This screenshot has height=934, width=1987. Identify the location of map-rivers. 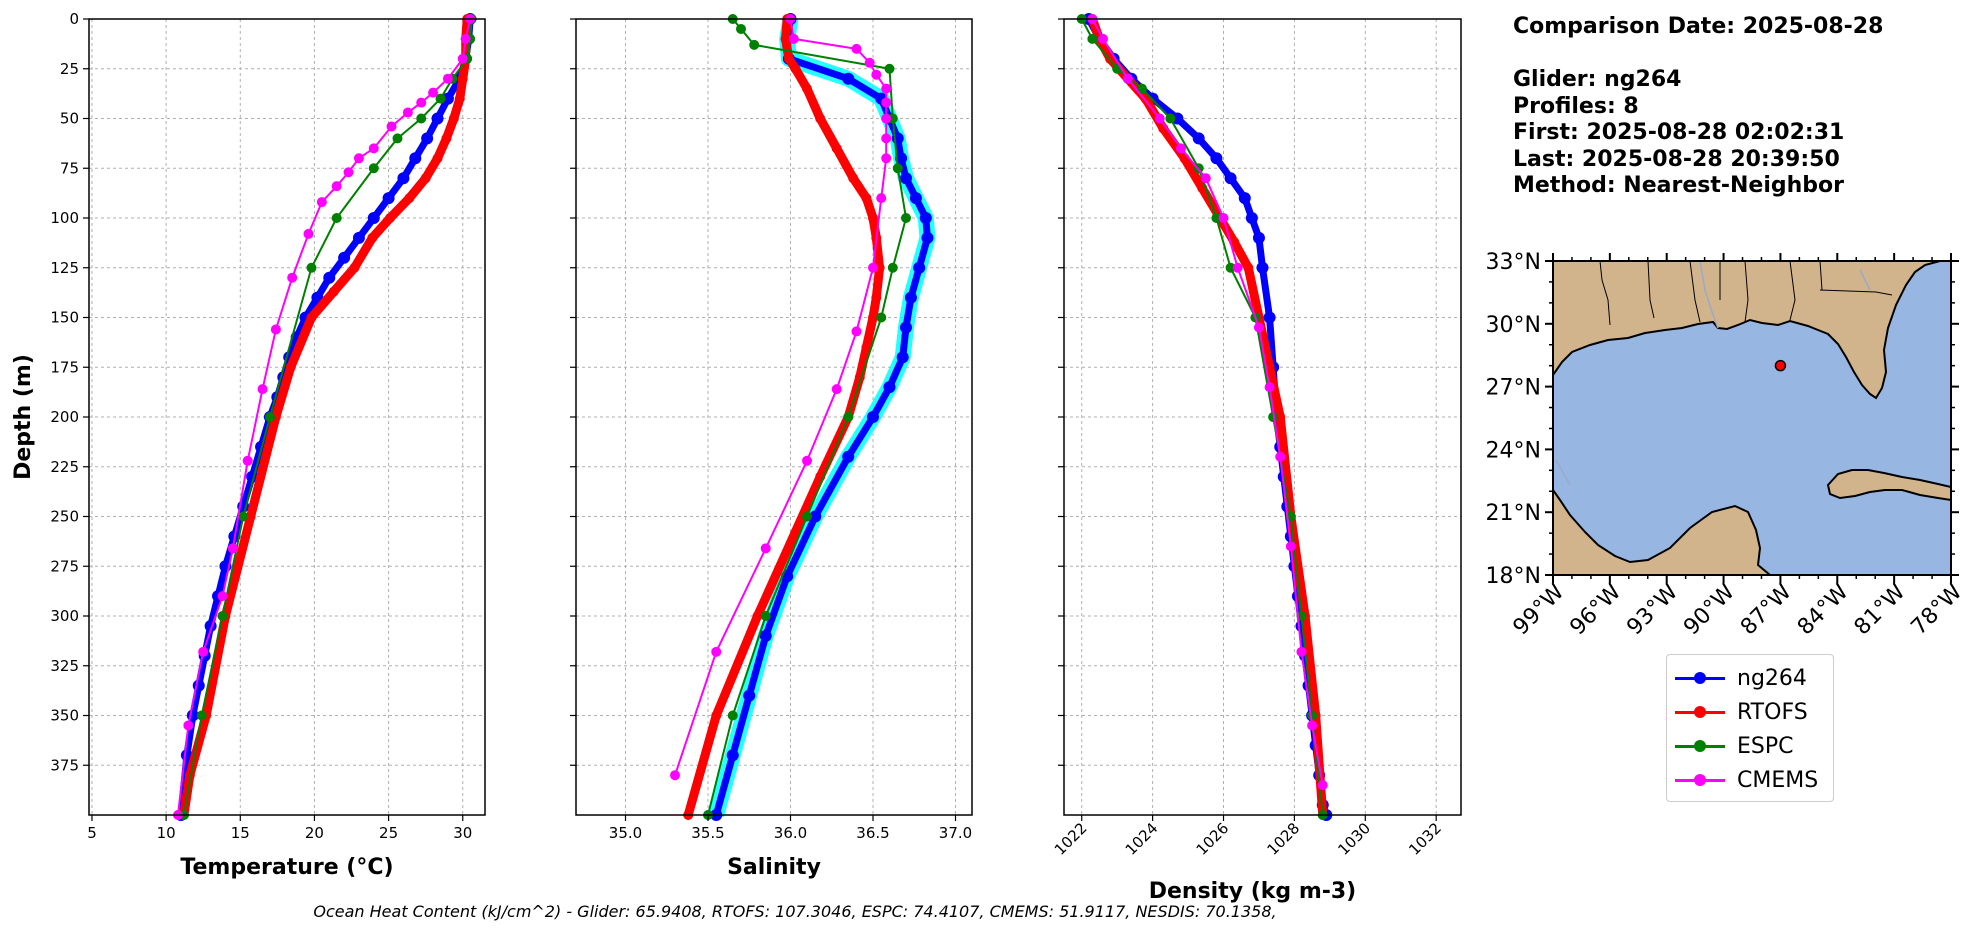
(1713, 373).